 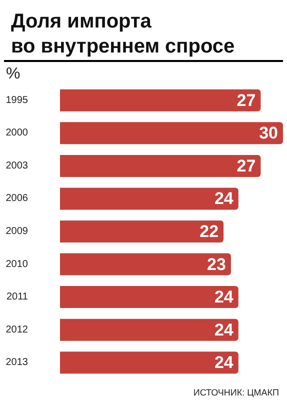 What do you see at coordinates (17, 297) in the screenshot?
I see `y-tick-label: 2011` at bounding box center [17, 297].